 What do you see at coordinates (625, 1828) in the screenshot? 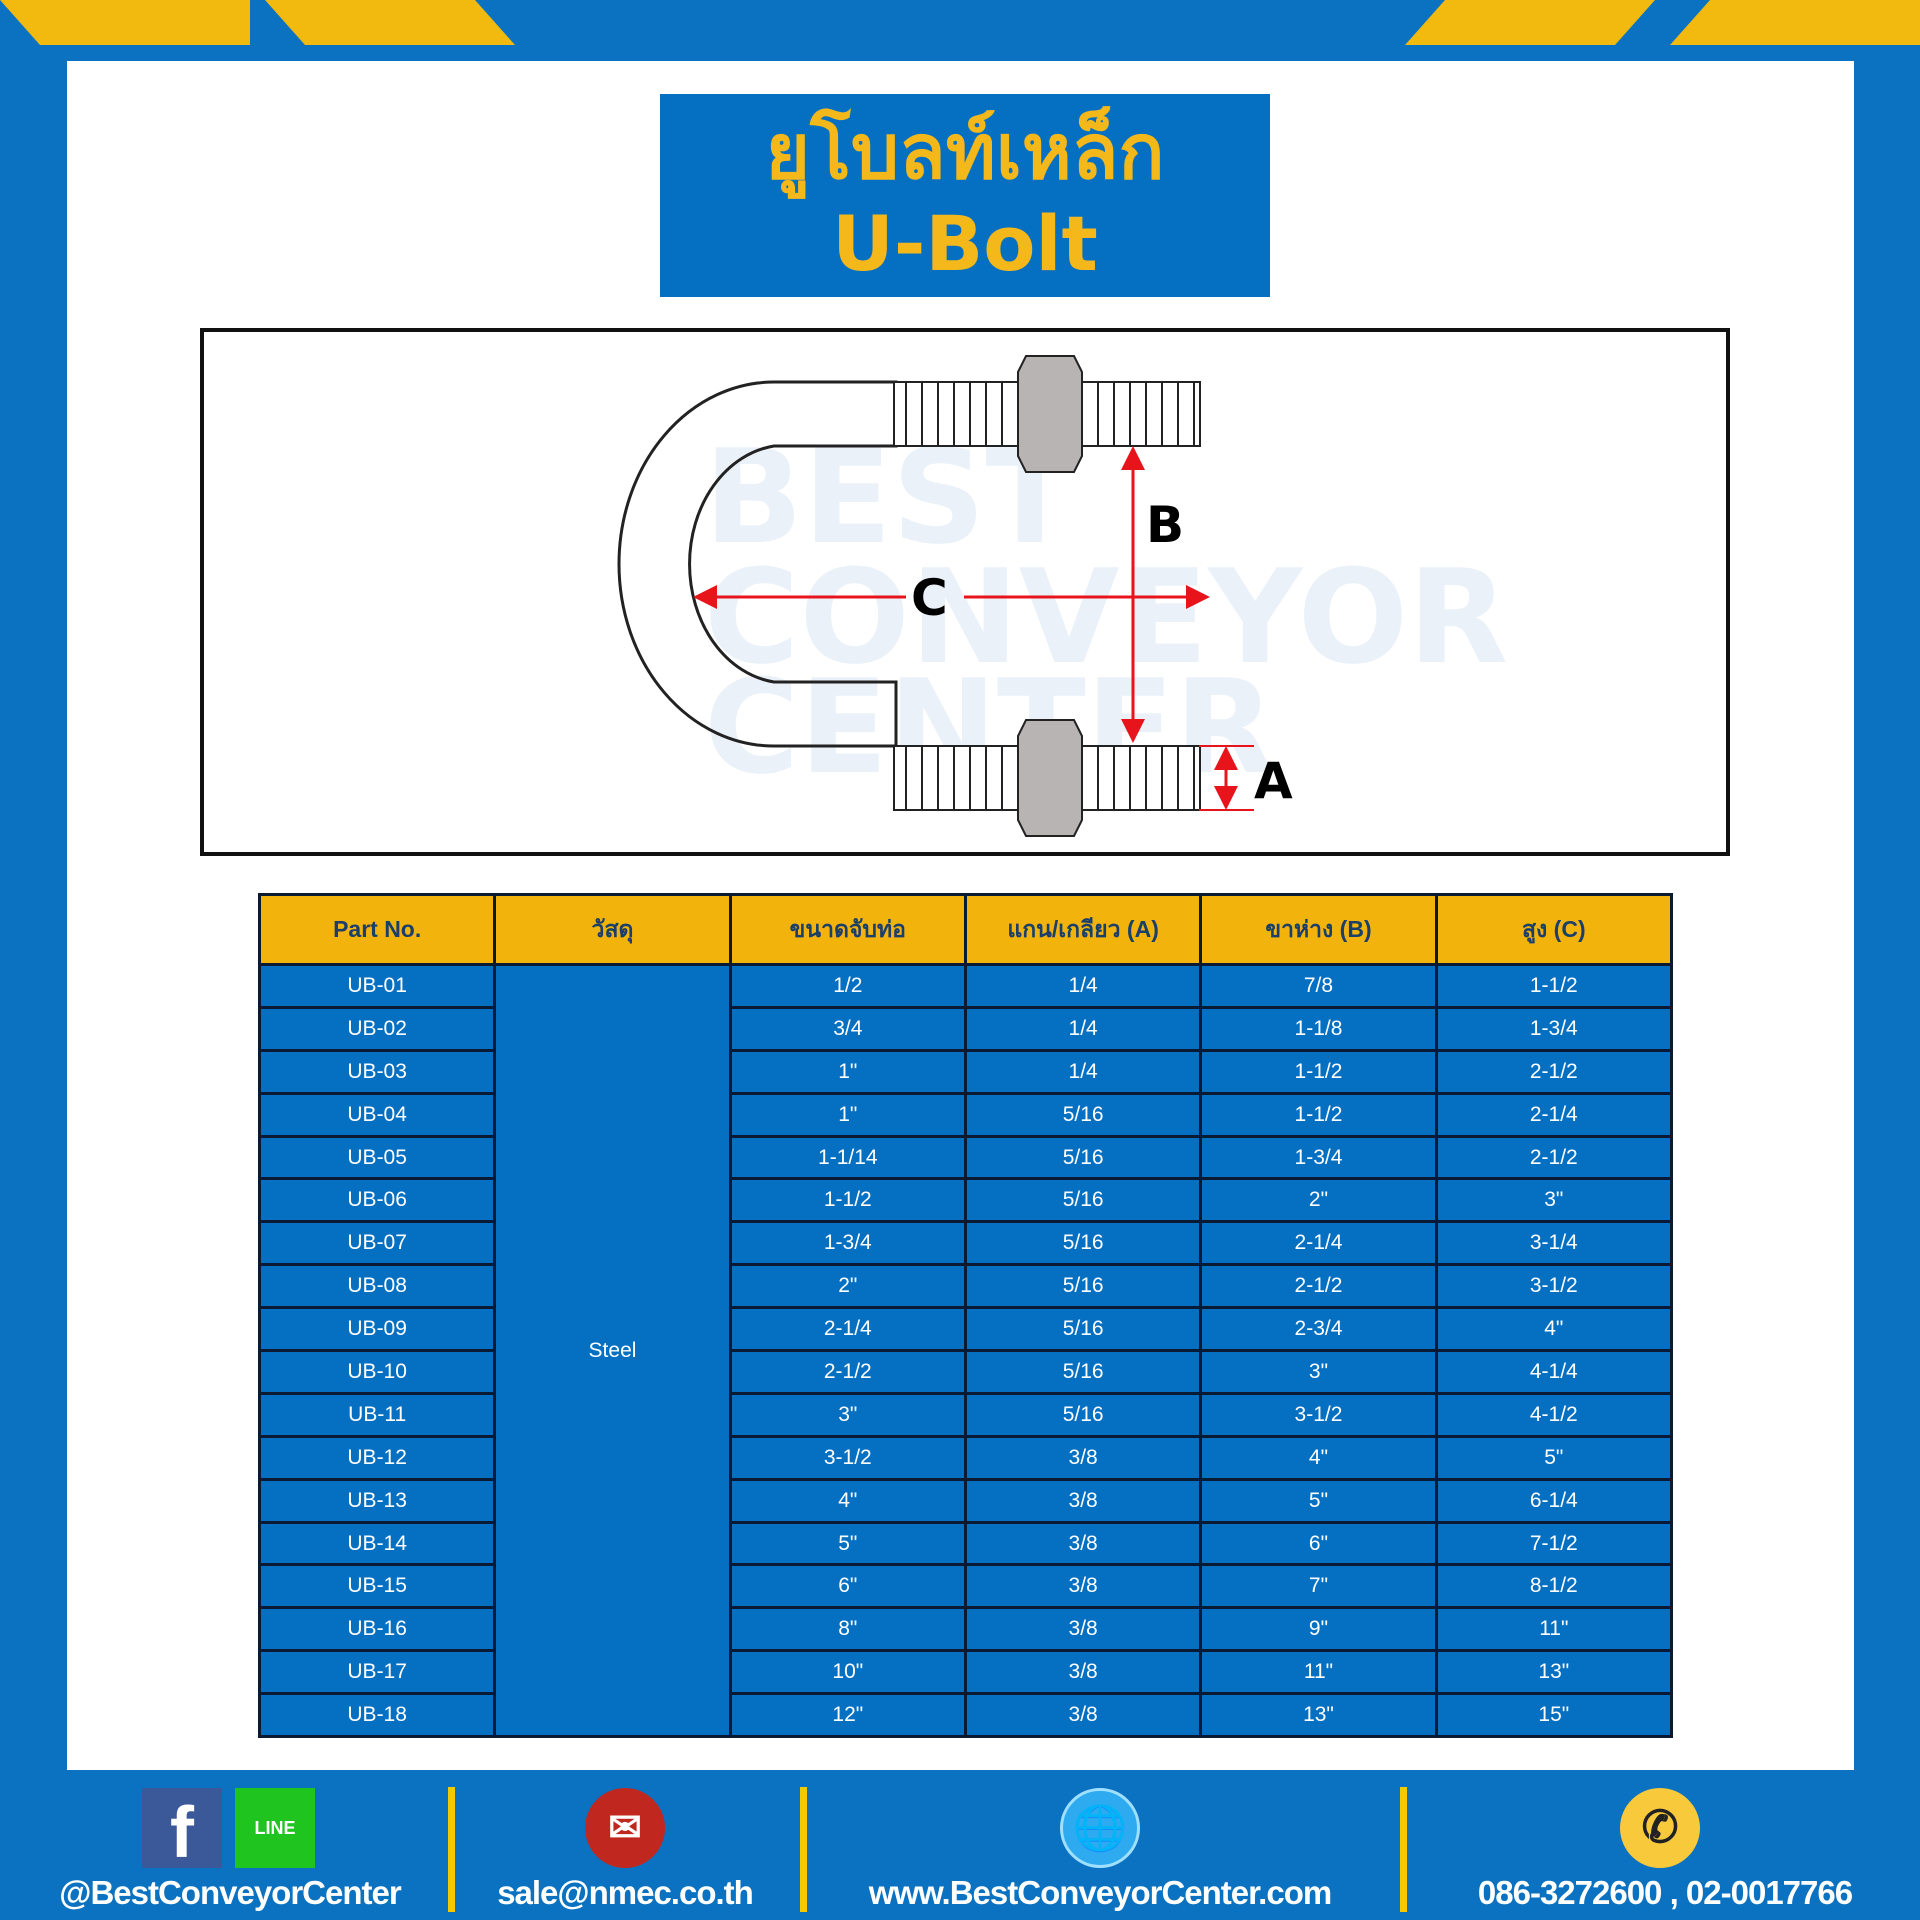
I see `email-icon: ✉` at bounding box center [625, 1828].